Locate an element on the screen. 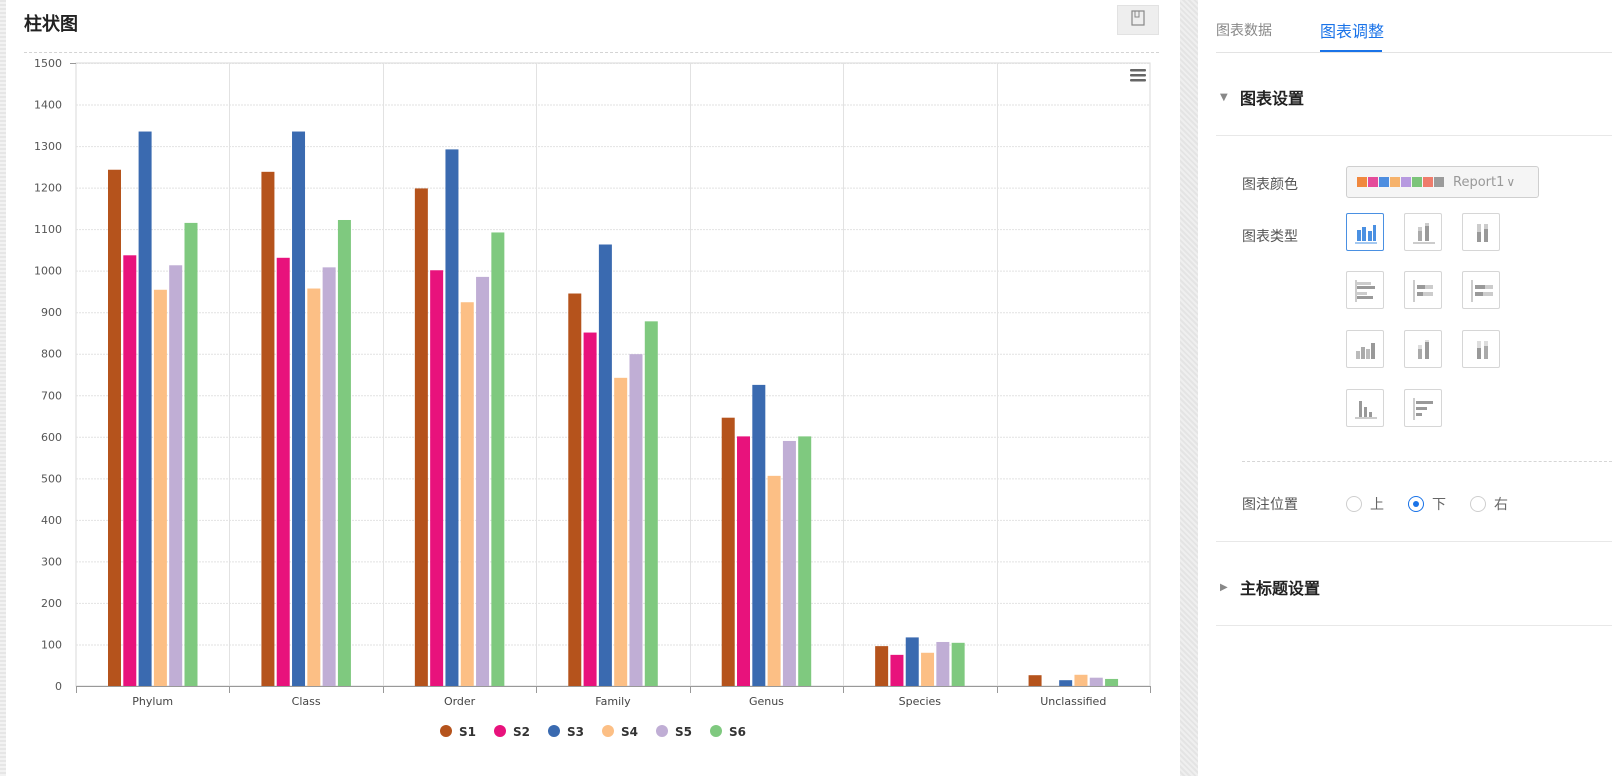  corner-button is located at coordinates (1138, 20).